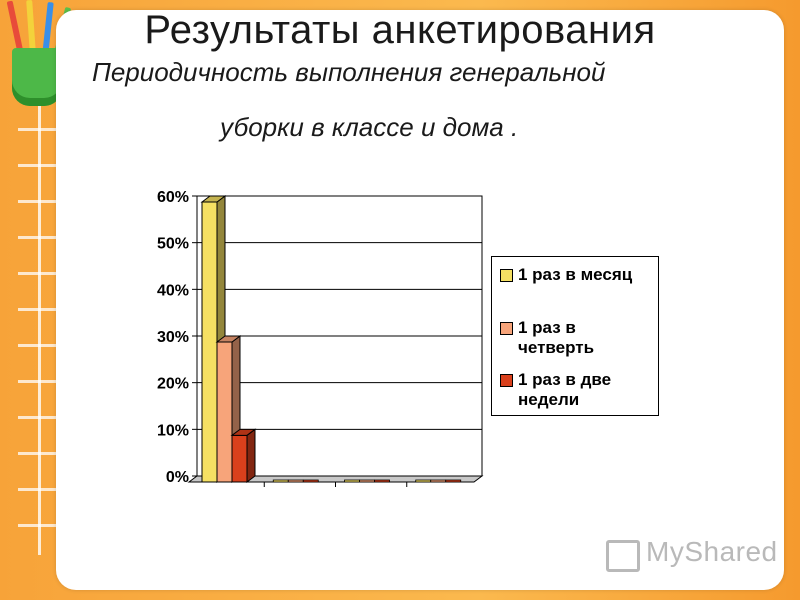 The image size is (800, 600). I want to click on legend-label-wrap: 1 раз в четверть, so click(588, 338).